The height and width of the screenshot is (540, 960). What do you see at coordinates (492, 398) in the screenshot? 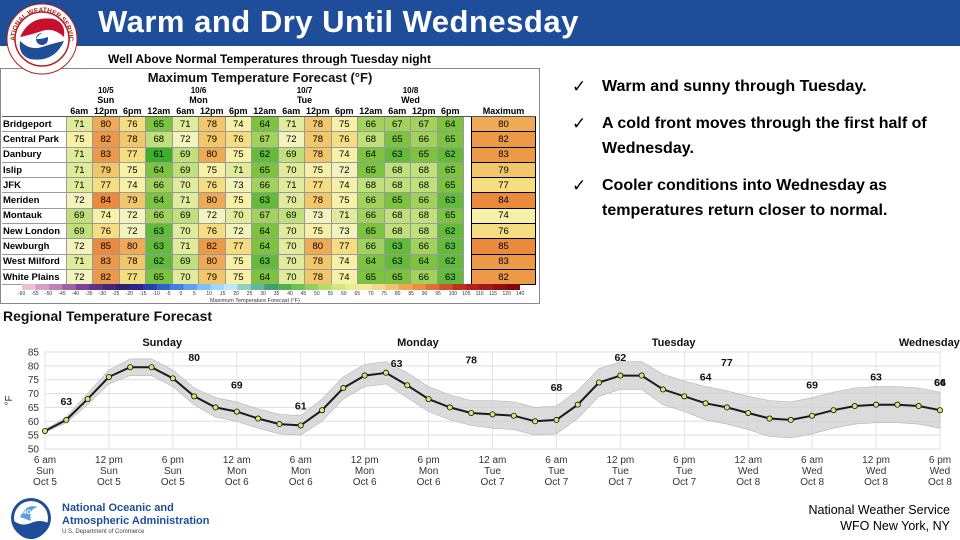
I see `uncertainty-band` at bounding box center [492, 398].